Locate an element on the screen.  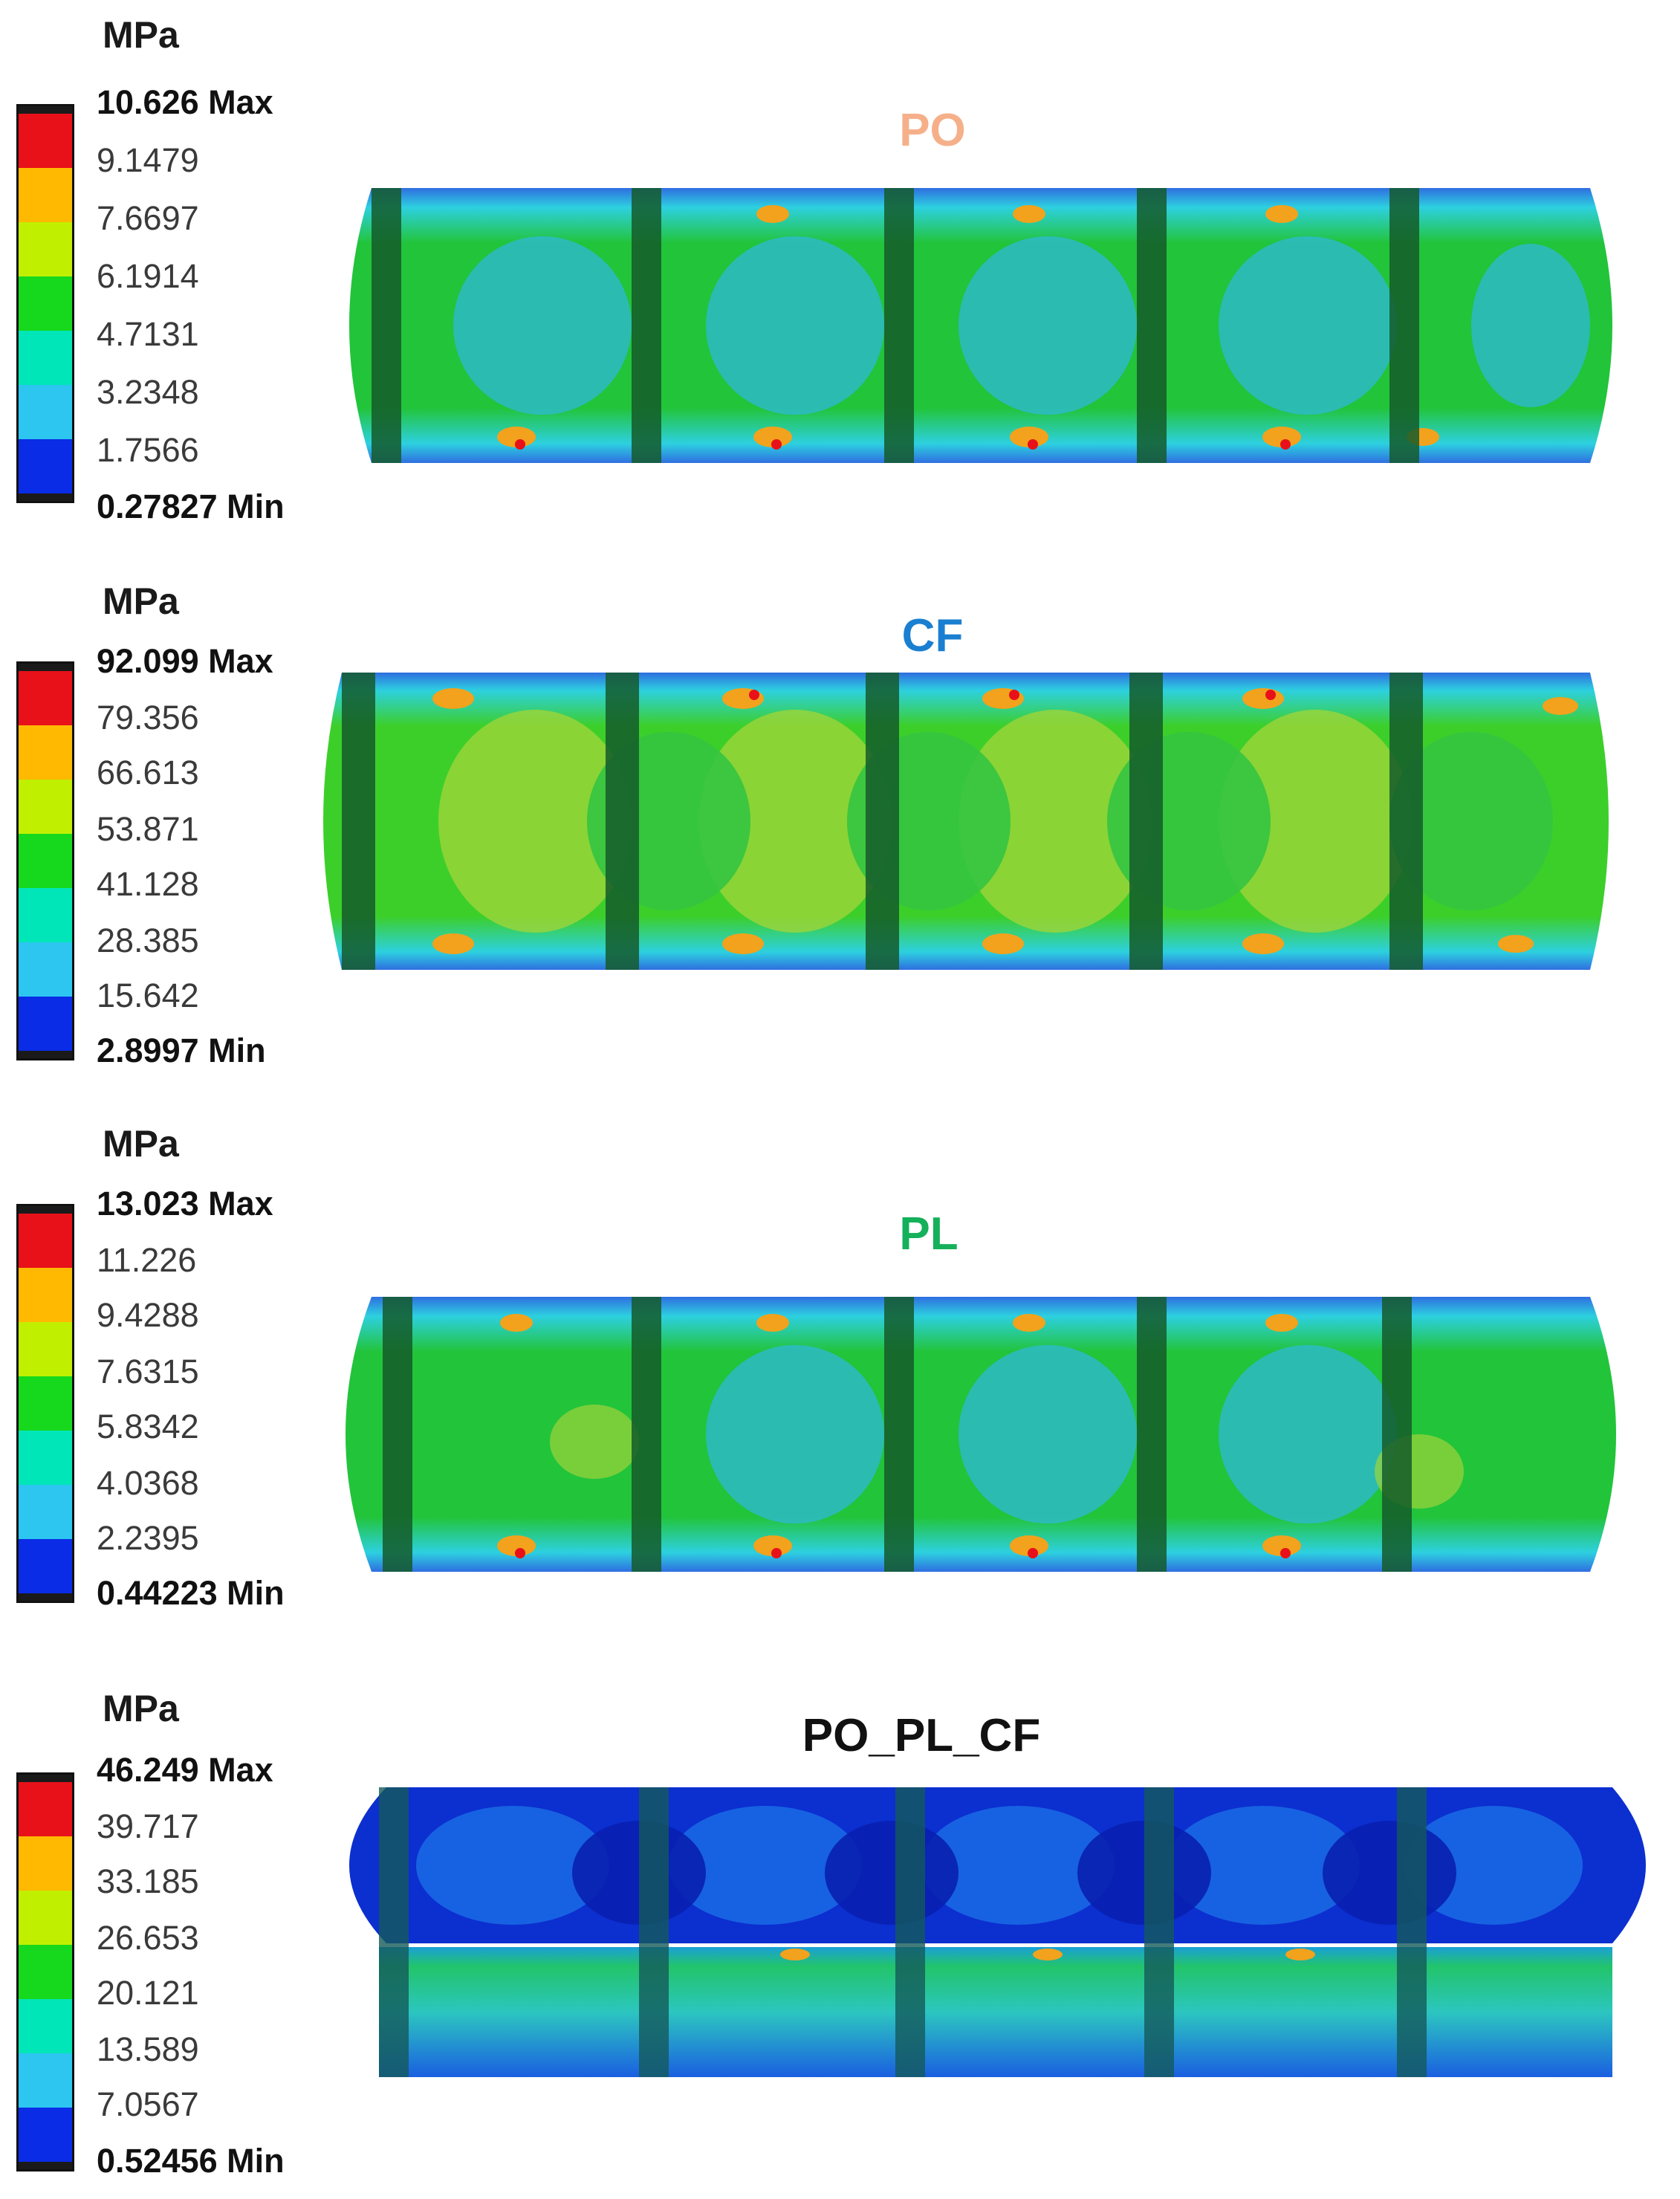
legend-tick: 1.7566 is located at coordinates (148, 450).